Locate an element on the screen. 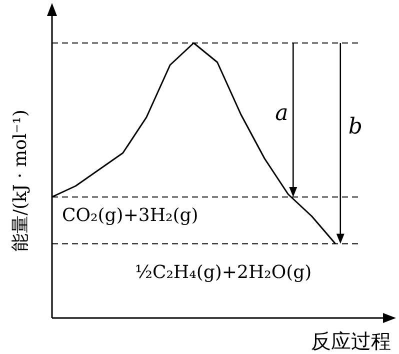 This screenshot has width=399, height=354. x-axis-title: 反应过程 is located at coordinates (351, 341).